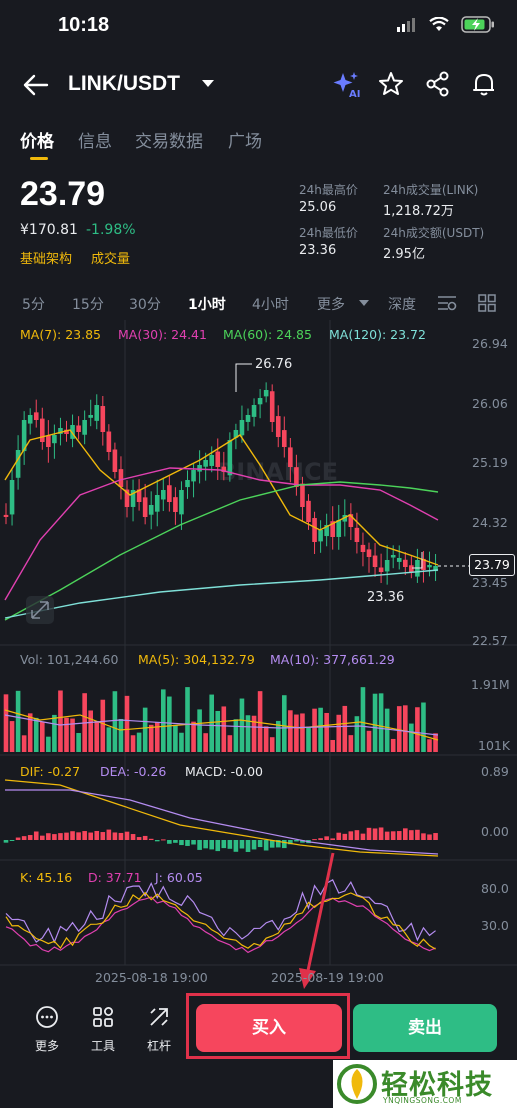 This screenshot has width=517, height=1108. Describe the element at coordinates (151, 977) in the screenshot. I see `time-axis-label: 2025-08-18 19:00` at that location.